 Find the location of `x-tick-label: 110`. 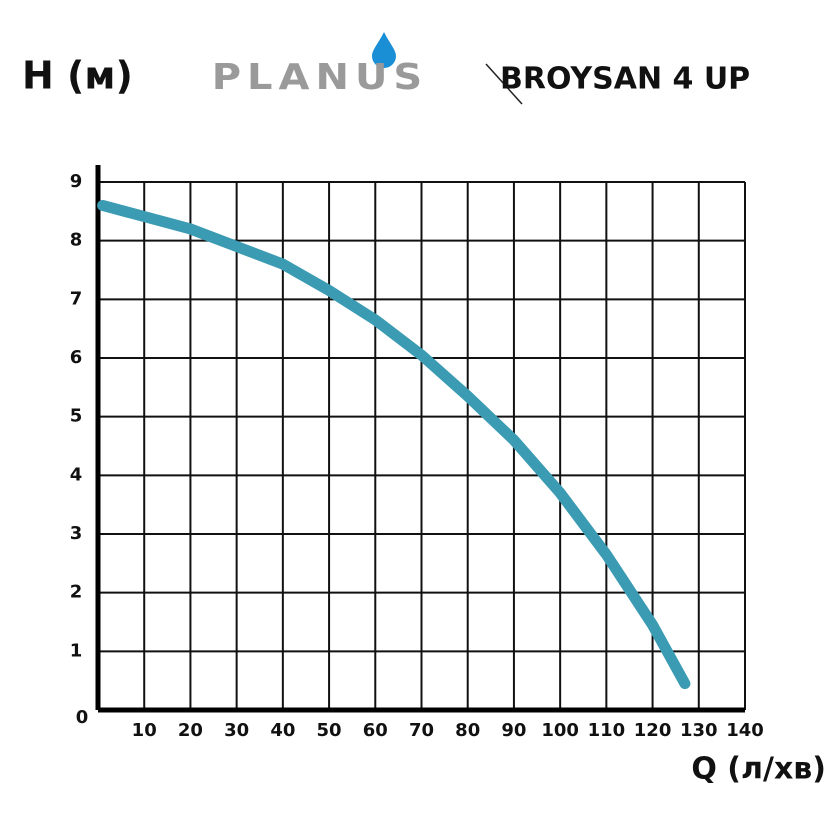

x-tick-label: 110 is located at coordinates (607, 730).